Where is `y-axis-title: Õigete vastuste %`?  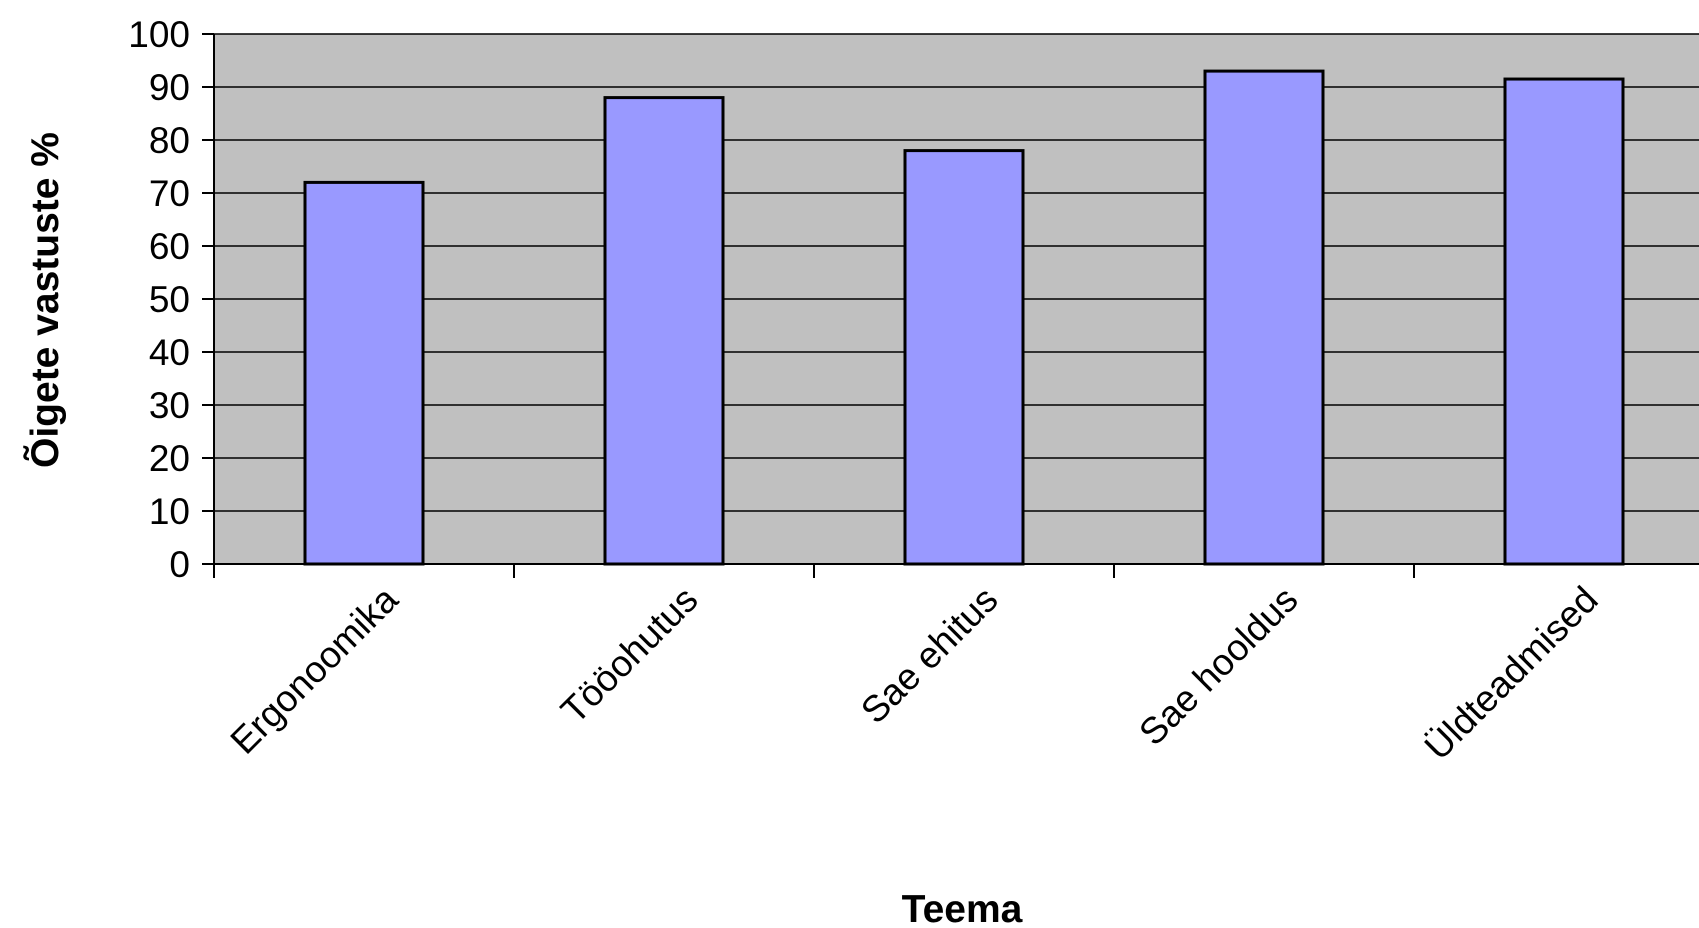 y-axis-title: Õigete vastuste % is located at coordinates (45, 300).